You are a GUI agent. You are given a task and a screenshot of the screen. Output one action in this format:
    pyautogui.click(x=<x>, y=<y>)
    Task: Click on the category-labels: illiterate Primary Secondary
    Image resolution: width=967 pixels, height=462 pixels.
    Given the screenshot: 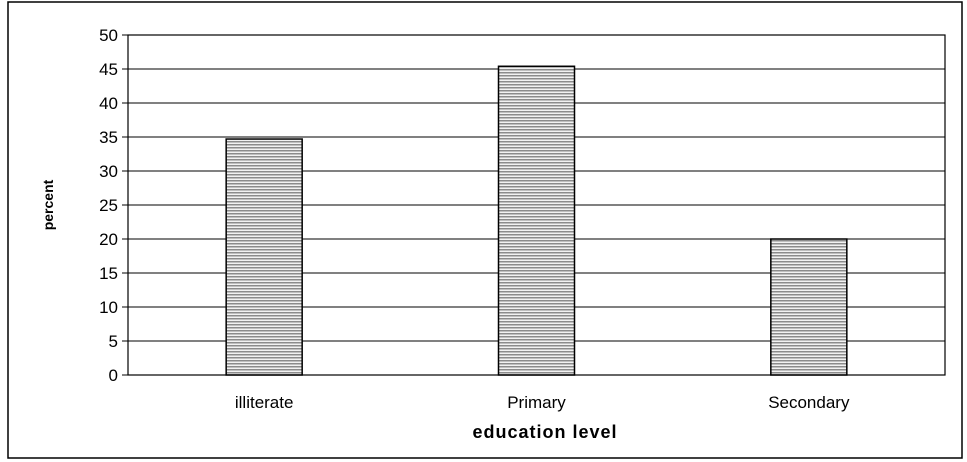 What is the action you would take?
    pyautogui.click(x=542, y=402)
    